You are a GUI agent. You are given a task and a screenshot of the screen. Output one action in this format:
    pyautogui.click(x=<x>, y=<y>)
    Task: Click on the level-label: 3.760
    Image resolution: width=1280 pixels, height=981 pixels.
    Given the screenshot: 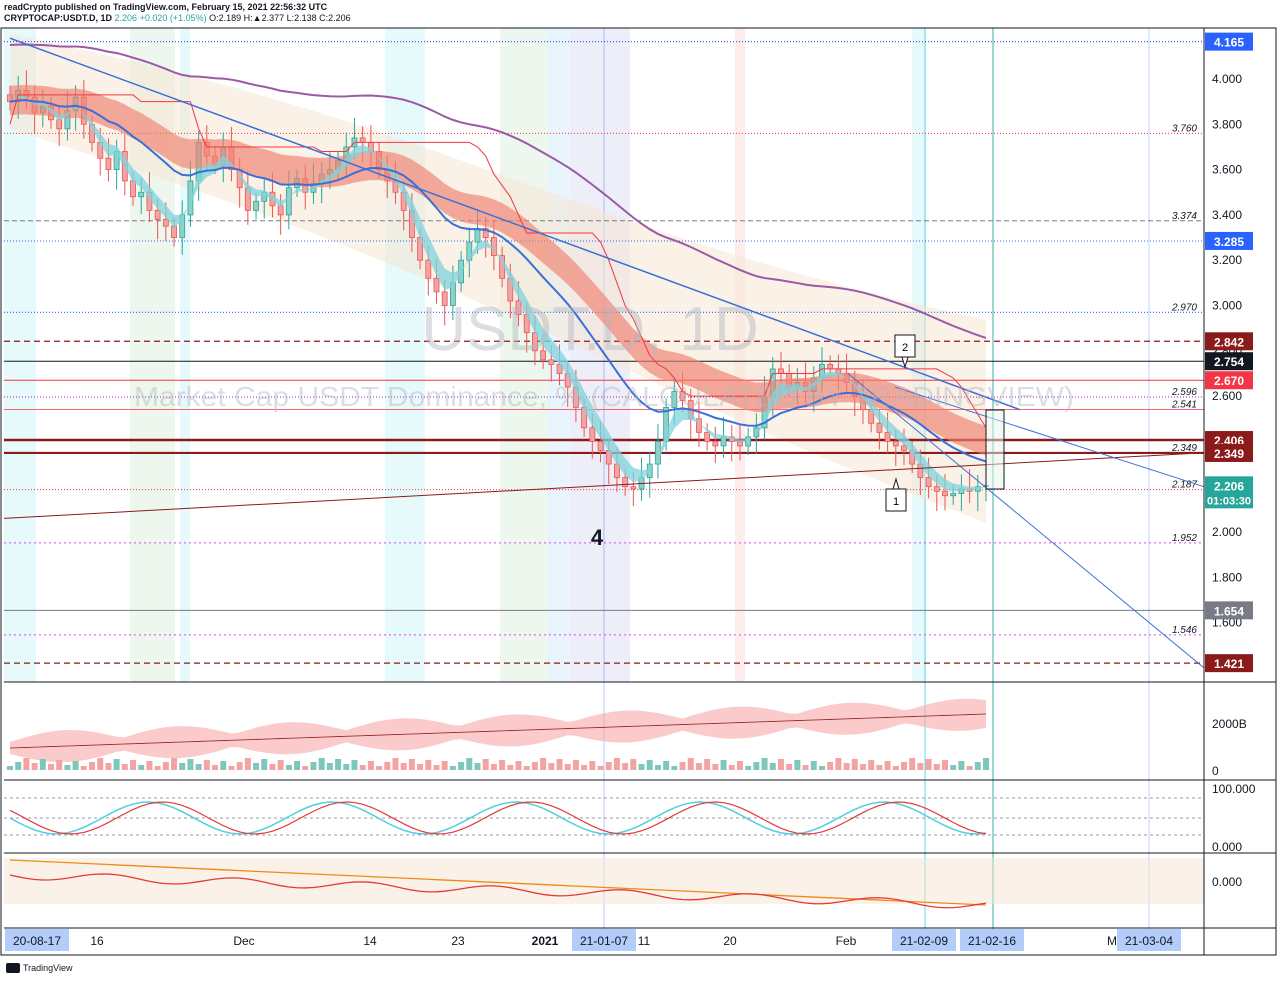 What is the action you would take?
    pyautogui.click(x=1184, y=128)
    